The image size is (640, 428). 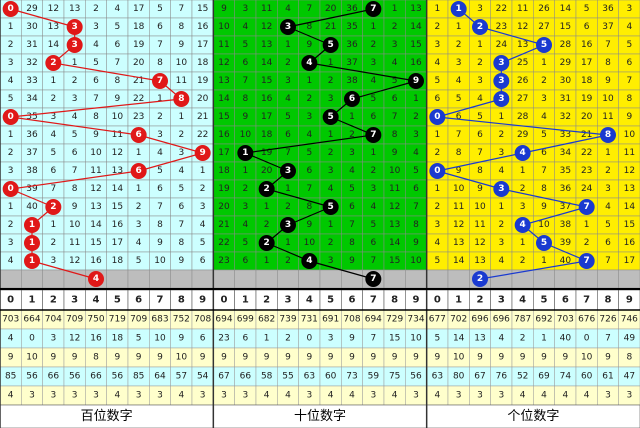 I want to click on miss-count: 31, so click(x=31, y=45).